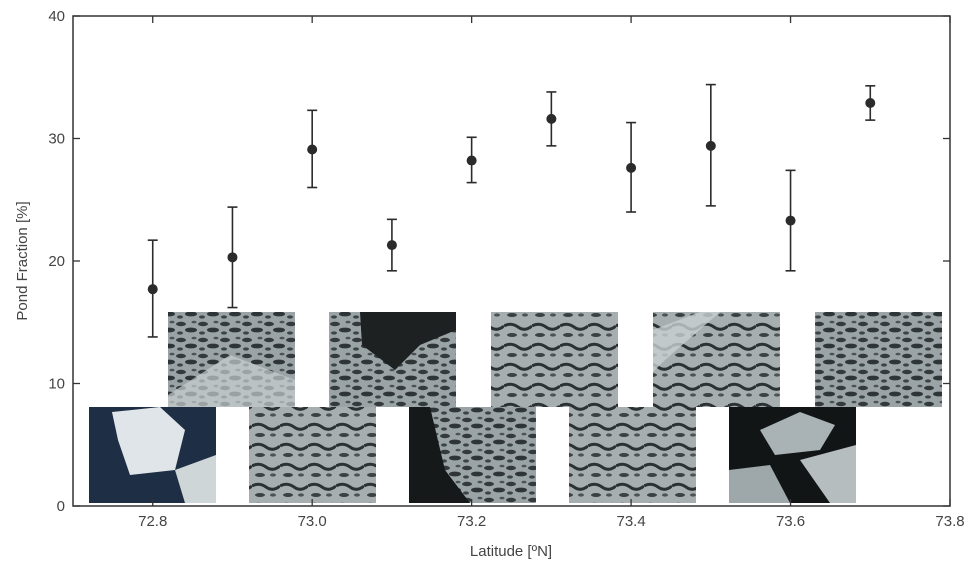  What do you see at coordinates (554, 359) in the screenshot?
I see `thumb-73-3-image` at bounding box center [554, 359].